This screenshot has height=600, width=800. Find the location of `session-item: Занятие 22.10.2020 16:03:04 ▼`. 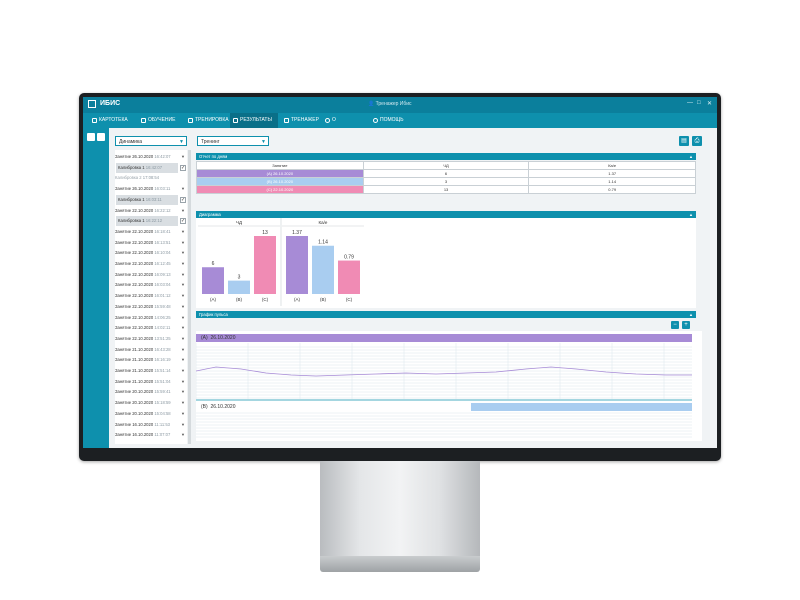

session-item: Занятие 22.10.2020 16:03:04 ▼ is located at coordinates (151, 285).